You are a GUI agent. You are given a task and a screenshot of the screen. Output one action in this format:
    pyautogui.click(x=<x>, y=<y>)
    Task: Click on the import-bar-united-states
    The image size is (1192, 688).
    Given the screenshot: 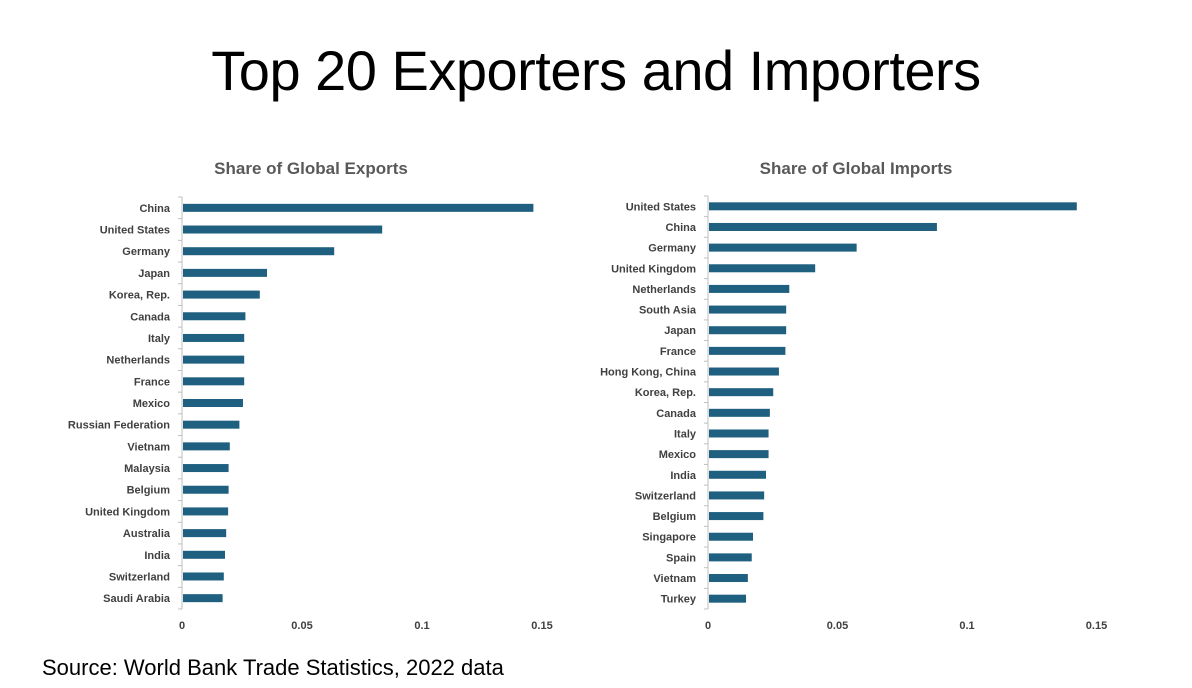 What is the action you would take?
    pyautogui.click(x=893, y=206)
    